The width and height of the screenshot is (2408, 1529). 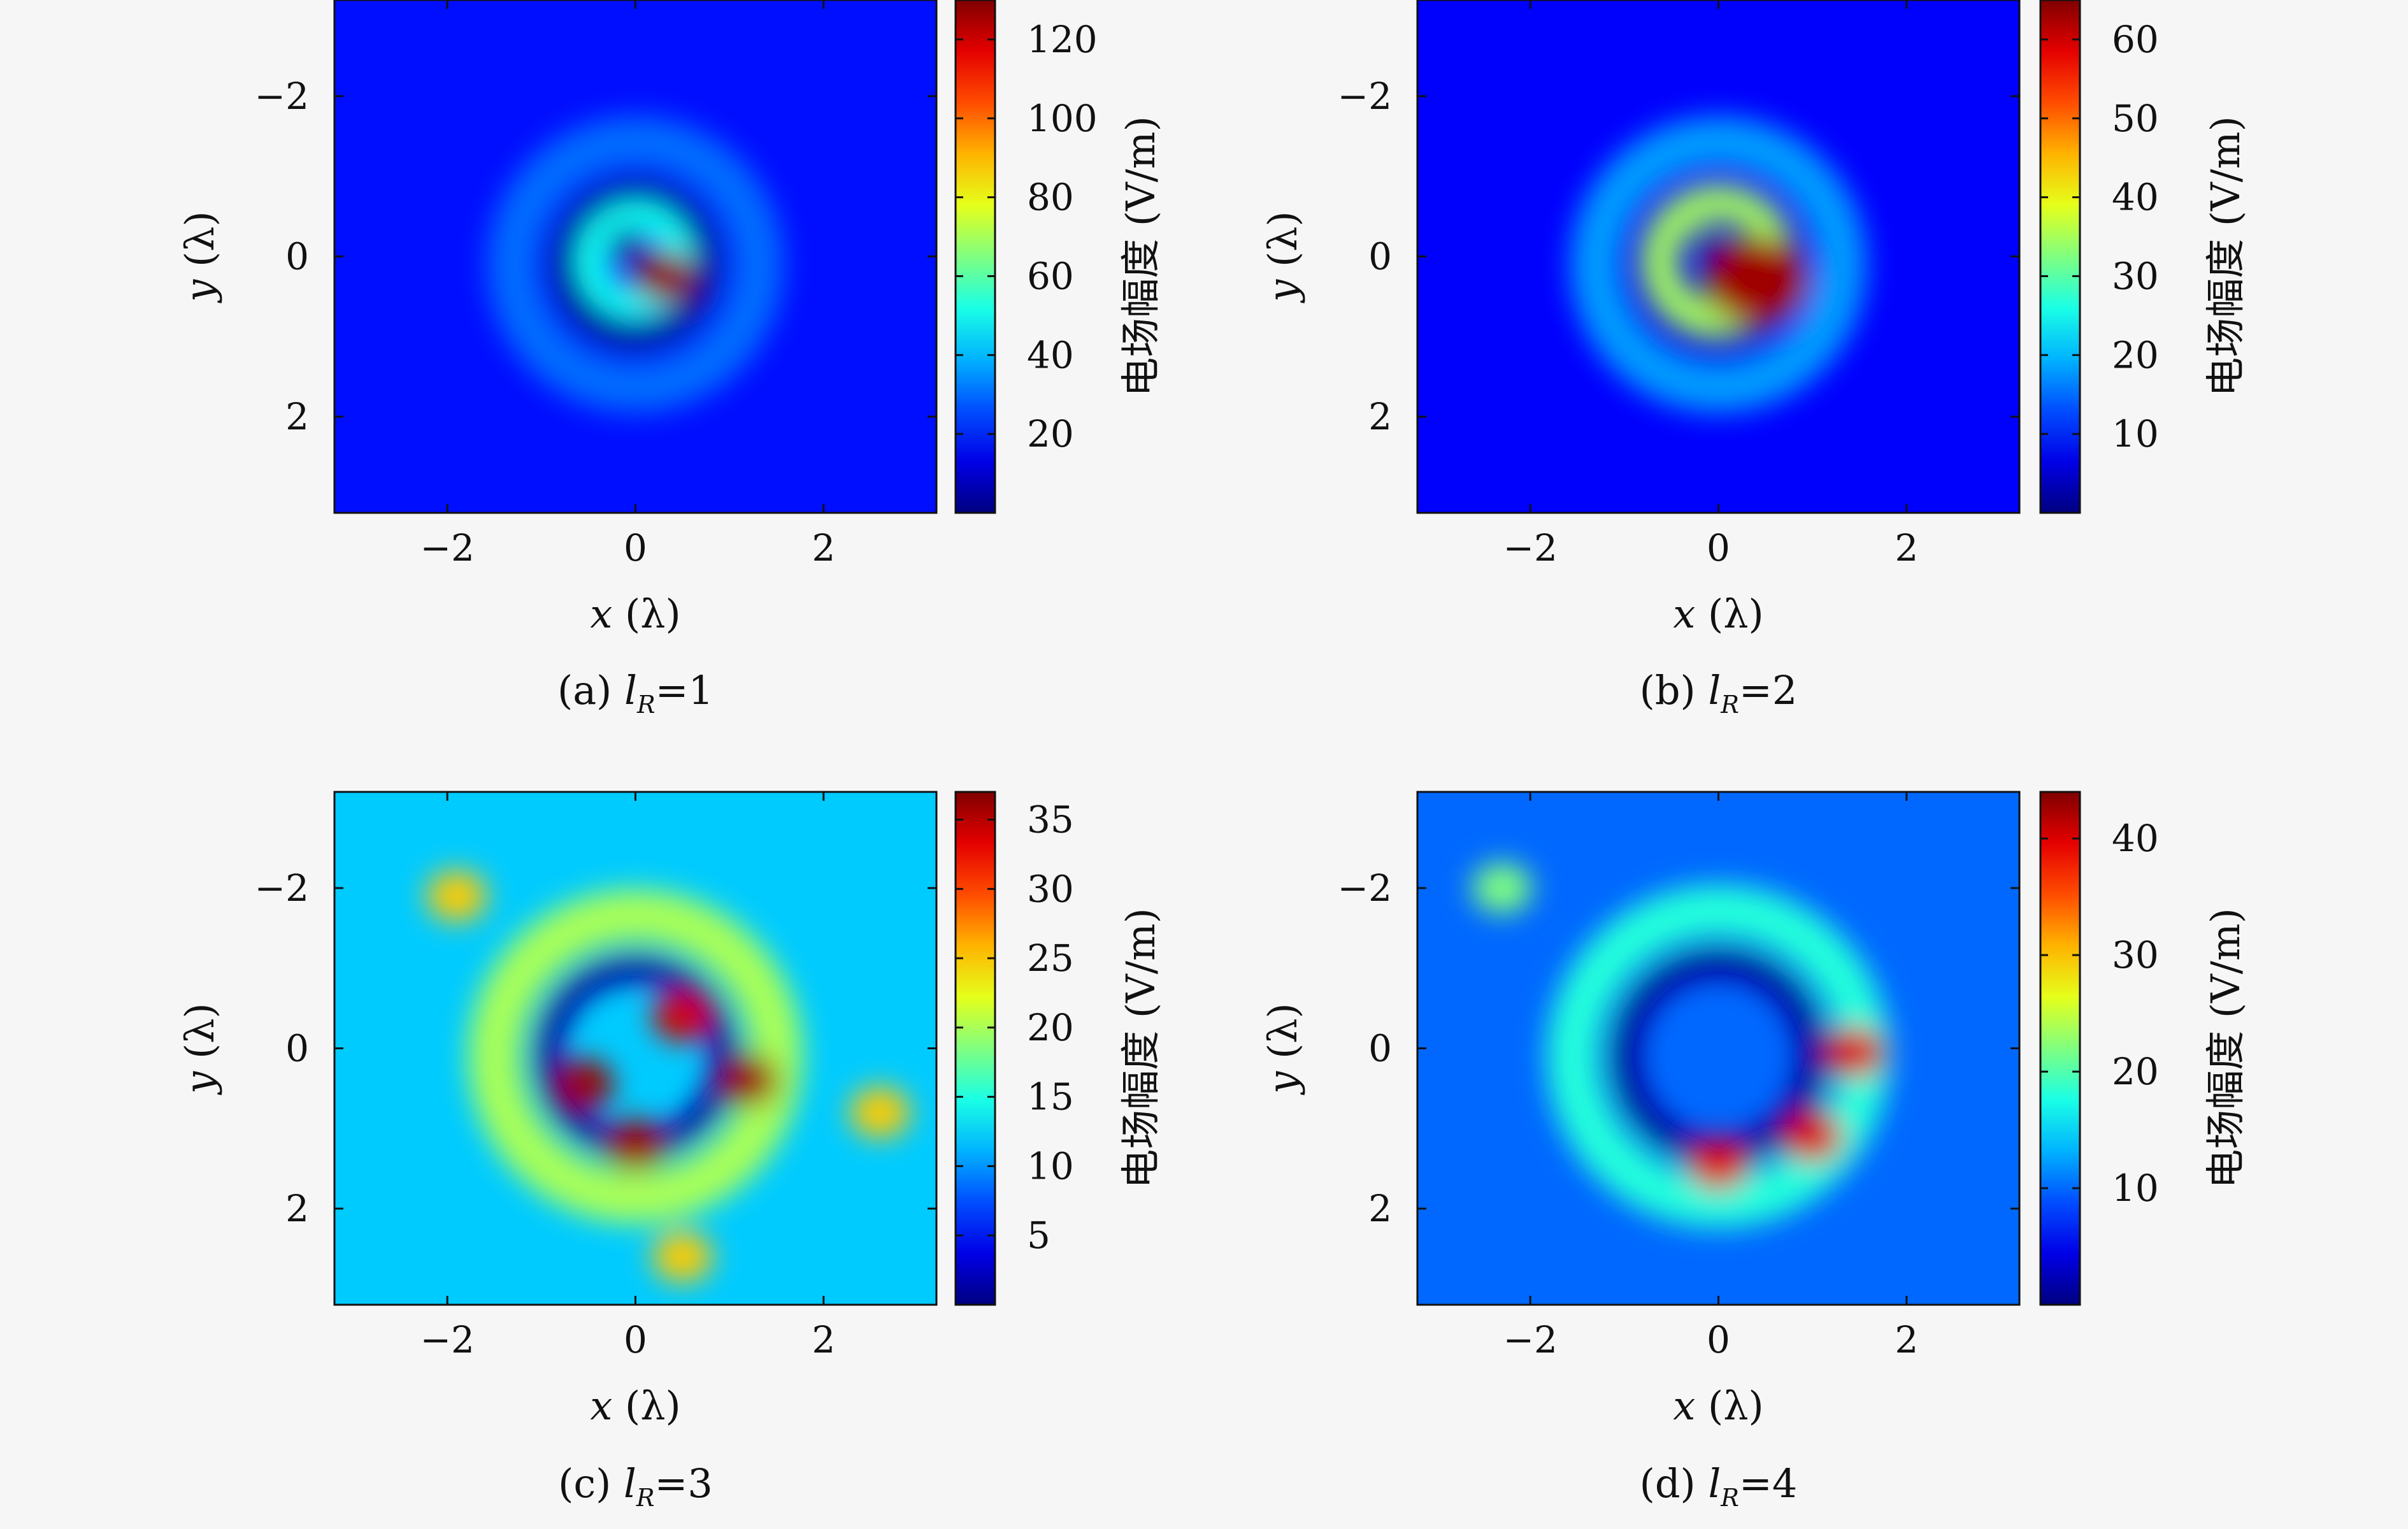 What do you see at coordinates (626, 244) in the screenshot?
I see `field-core-null` at bounding box center [626, 244].